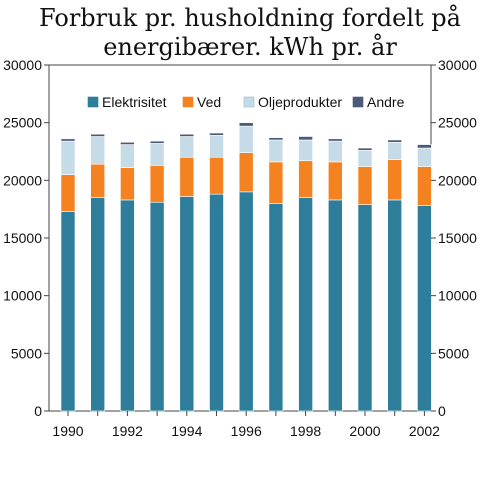 The height and width of the screenshot is (479, 500). I want to click on legend: Elektrisitet Ved Oljeprodukter Andre, so click(246, 102).